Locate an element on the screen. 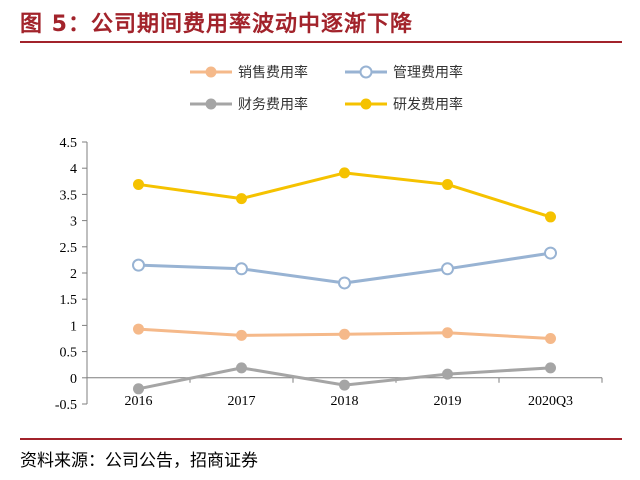  y-tick-label: 2 is located at coordinates (73, 274).